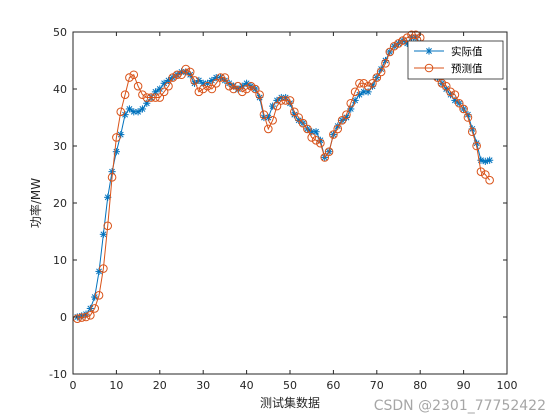  What do you see at coordinates (58, 374) in the screenshot?
I see `y-tick-label: -10` at bounding box center [58, 374].